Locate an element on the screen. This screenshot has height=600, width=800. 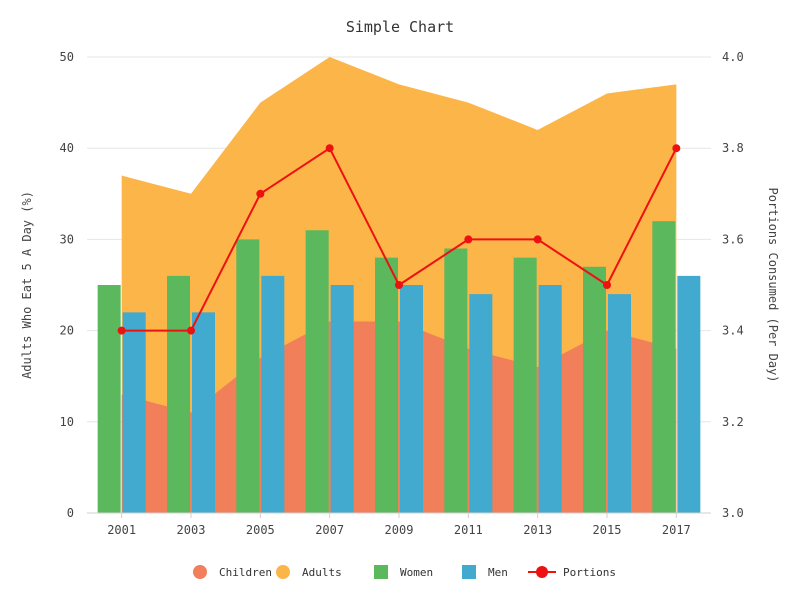
y-left-tick-label: 0 is located at coordinates (70, 513).